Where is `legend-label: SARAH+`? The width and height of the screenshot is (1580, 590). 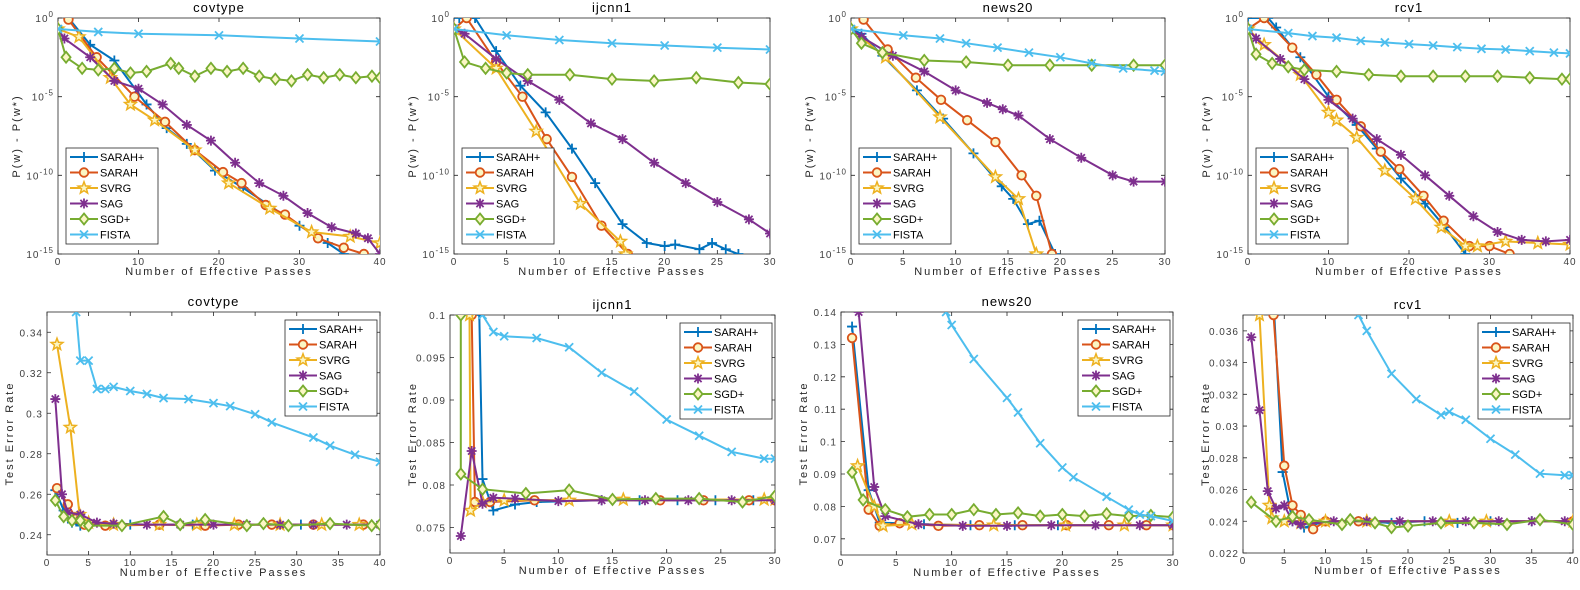
legend-label: SARAH+ is located at coordinates (915, 158).